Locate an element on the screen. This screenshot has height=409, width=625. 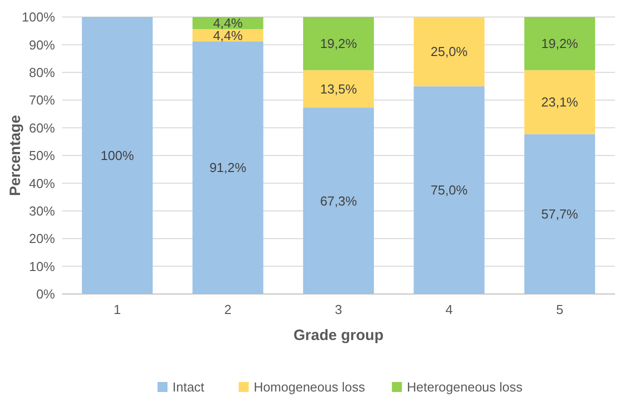
data-label: 13,5% is located at coordinates (339, 88).